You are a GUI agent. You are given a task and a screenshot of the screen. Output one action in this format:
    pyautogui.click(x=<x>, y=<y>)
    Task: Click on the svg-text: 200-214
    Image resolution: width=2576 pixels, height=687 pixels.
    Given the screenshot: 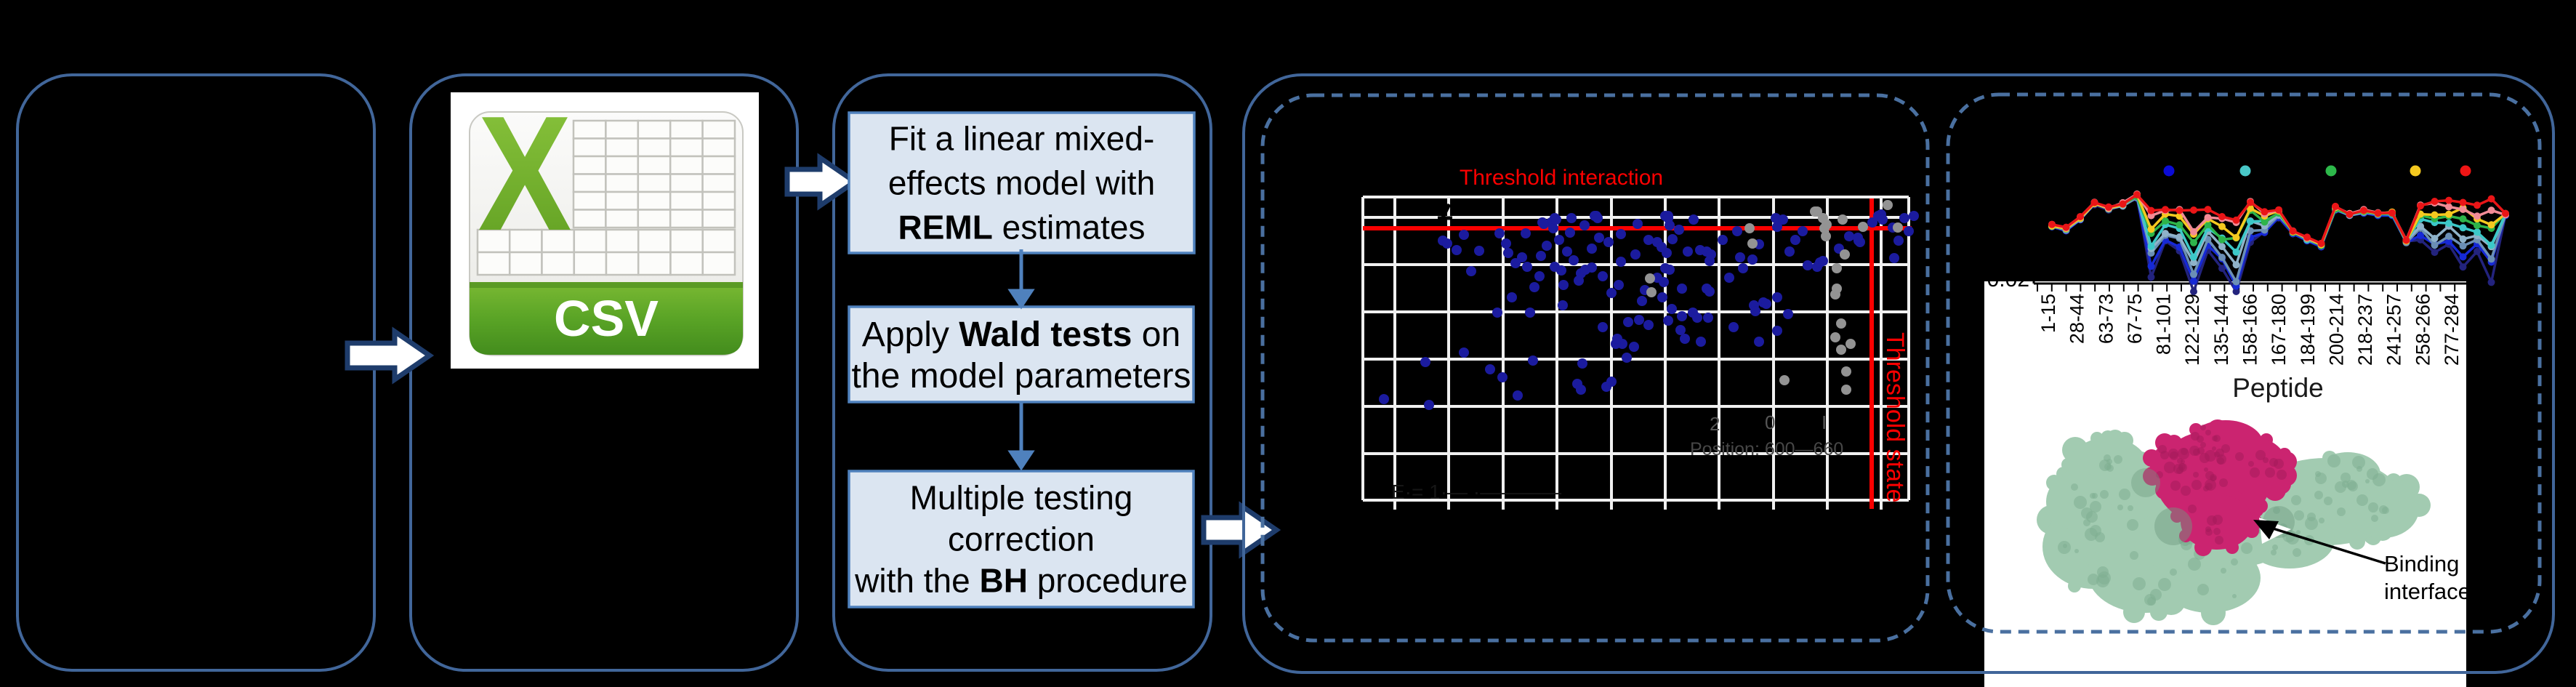 What is the action you would take?
    pyautogui.click(x=2336, y=330)
    